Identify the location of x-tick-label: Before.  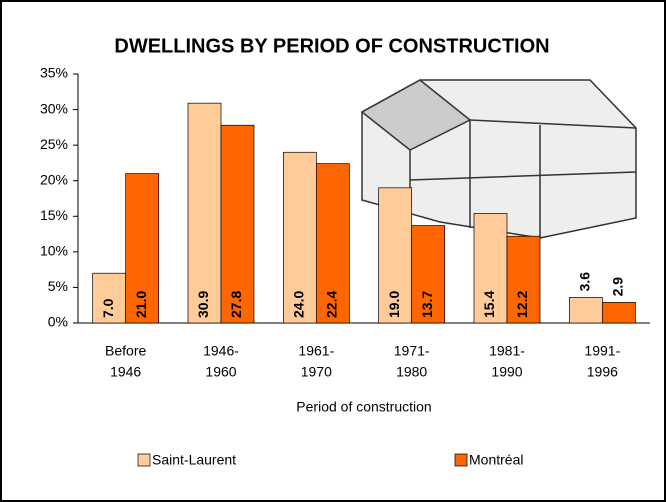
(125, 351).